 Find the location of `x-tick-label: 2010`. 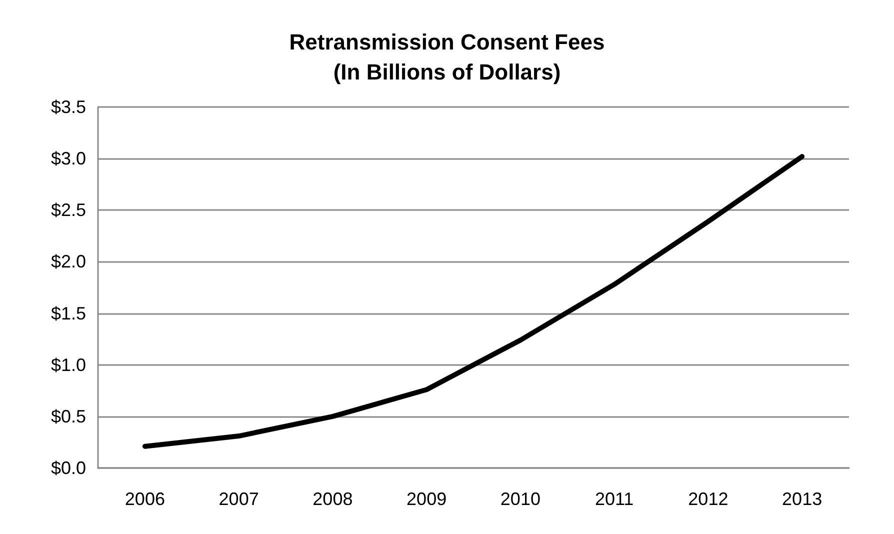

x-tick-label: 2010 is located at coordinates (520, 499).